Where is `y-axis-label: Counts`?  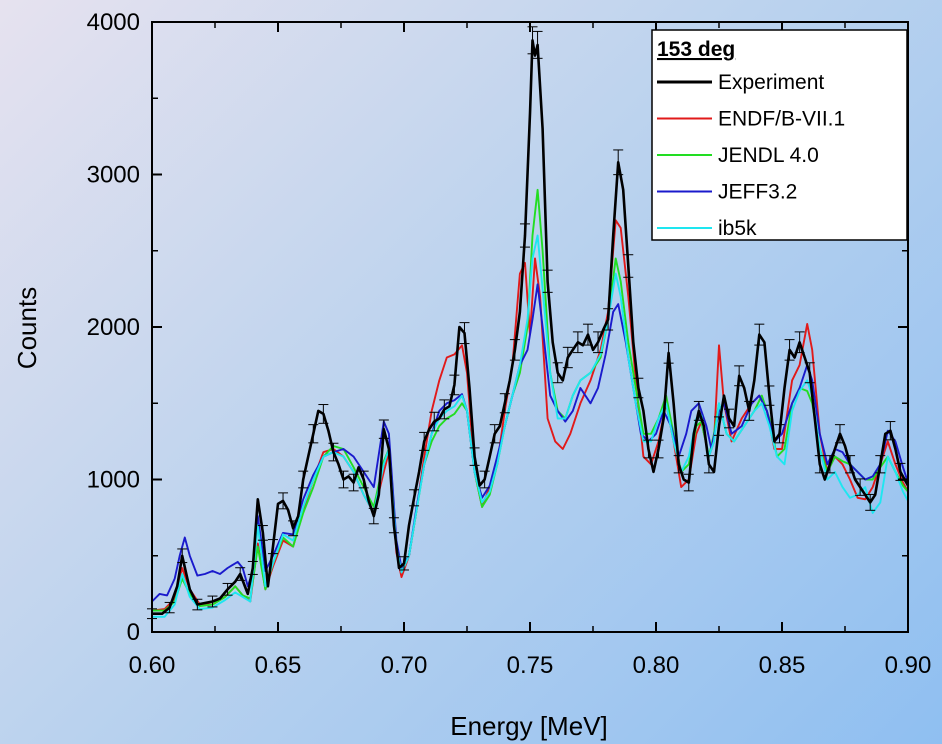 y-axis-label: Counts is located at coordinates (27, 328).